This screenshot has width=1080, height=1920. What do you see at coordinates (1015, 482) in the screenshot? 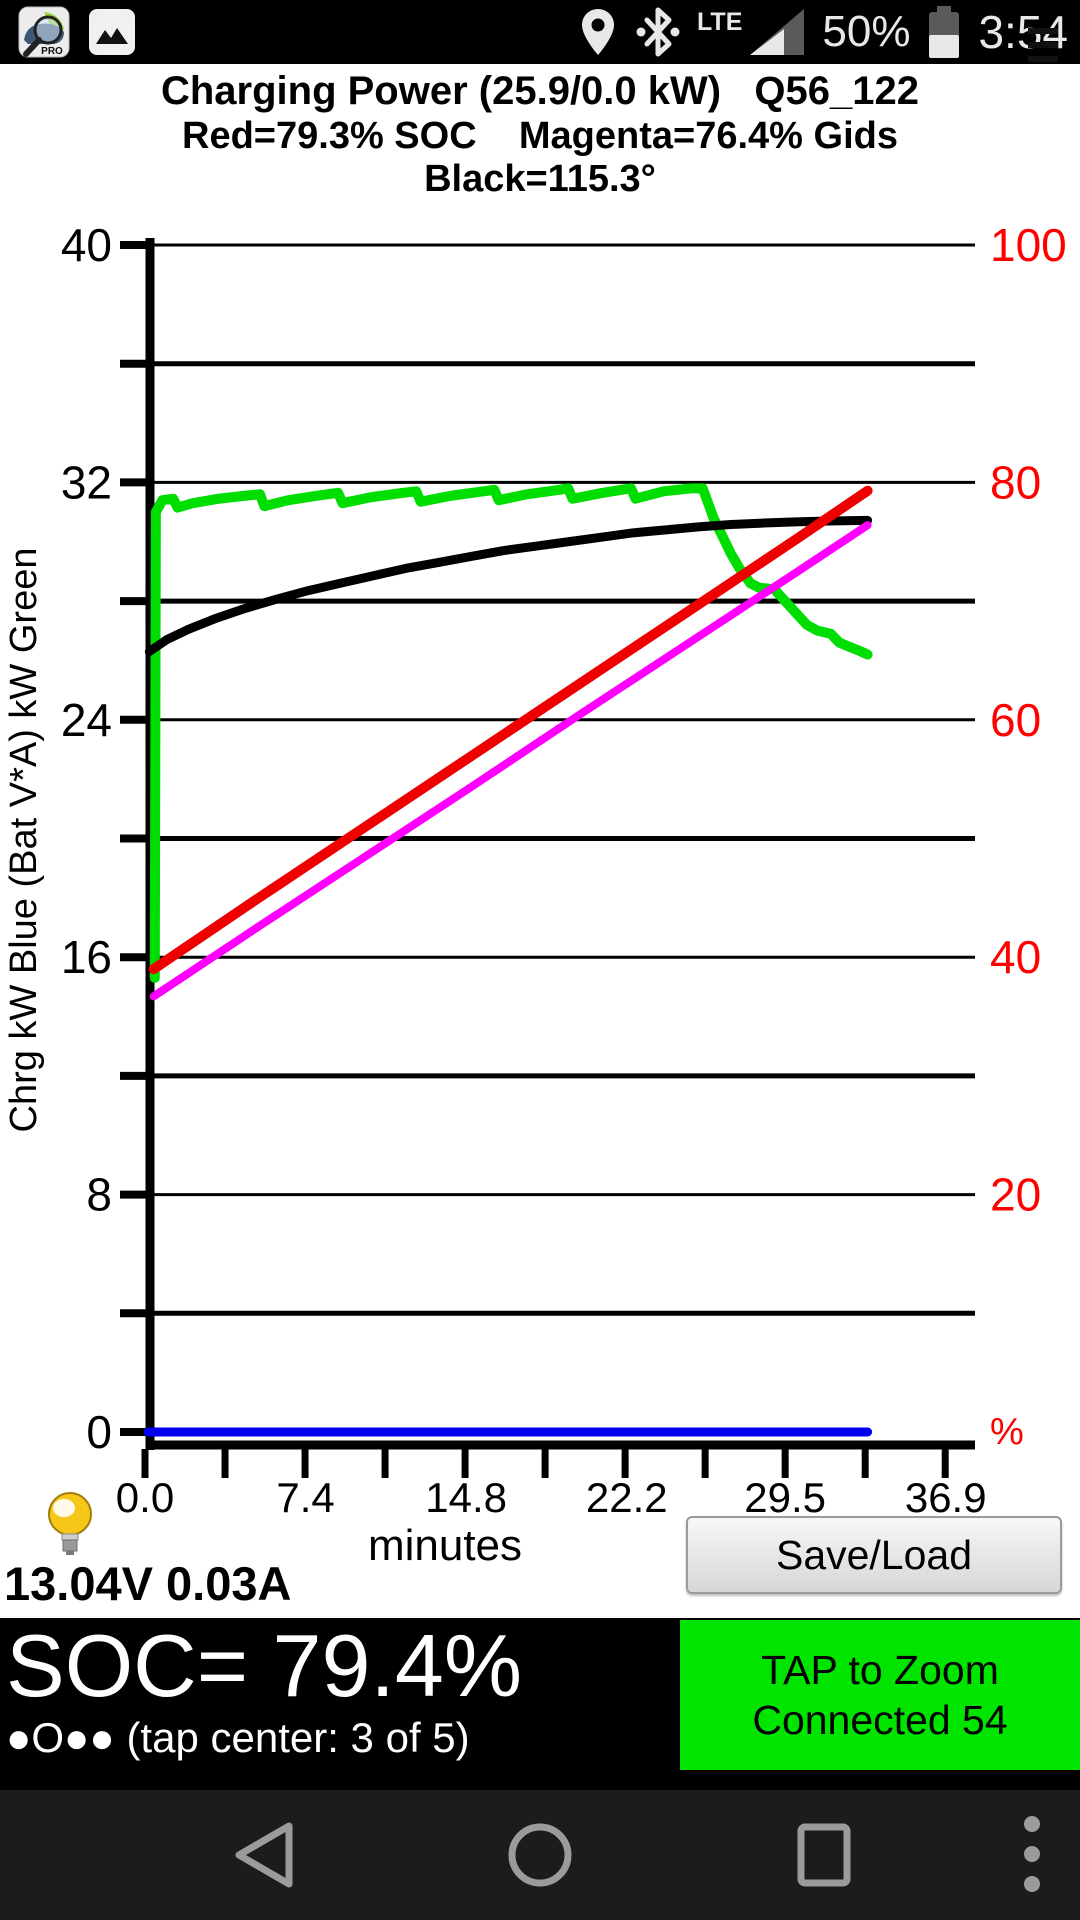
I see `svg-text: 80` at bounding box center [1015, 482].